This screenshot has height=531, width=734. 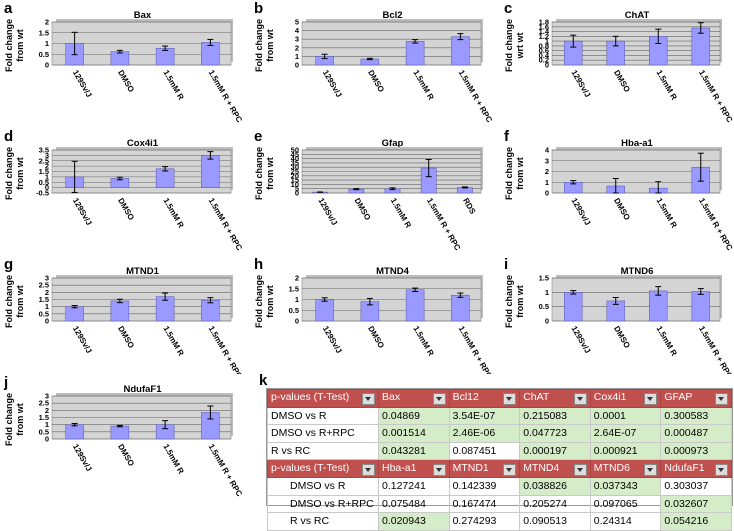 What do you see at coordinates (555, 468) in the screenshot?
I see `table-header-cell: MTND4` at bounding box center [555, 468].